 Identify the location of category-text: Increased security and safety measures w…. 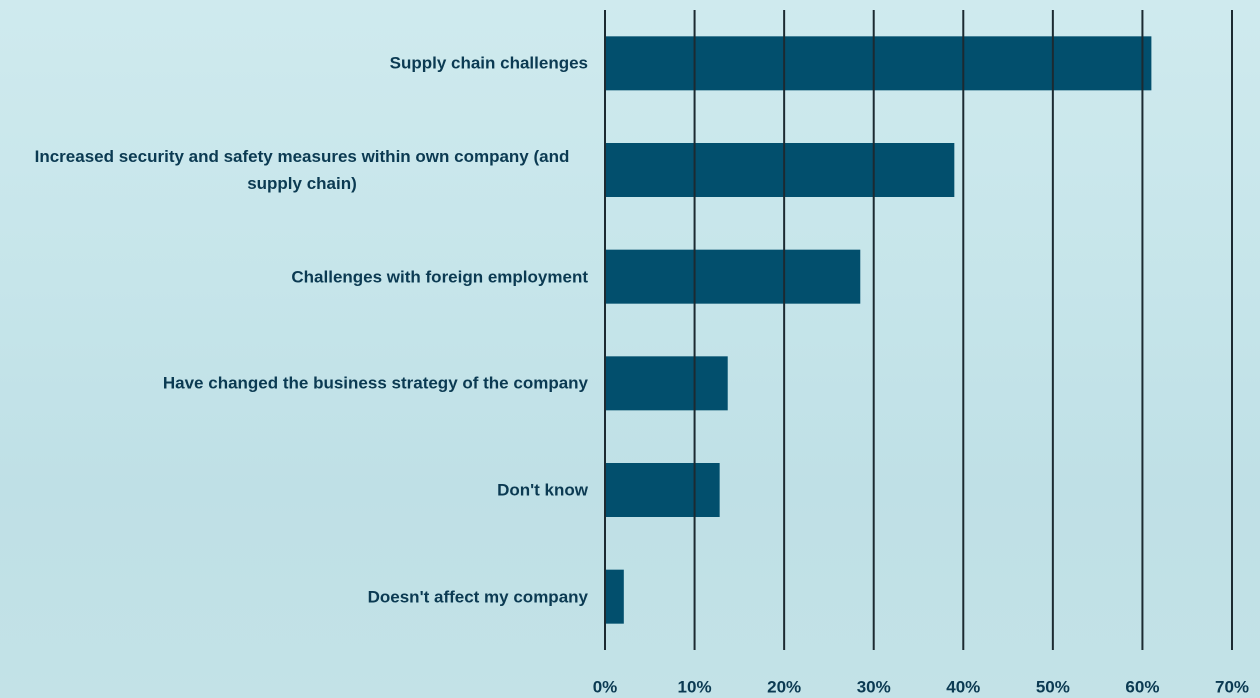
(302, 170).